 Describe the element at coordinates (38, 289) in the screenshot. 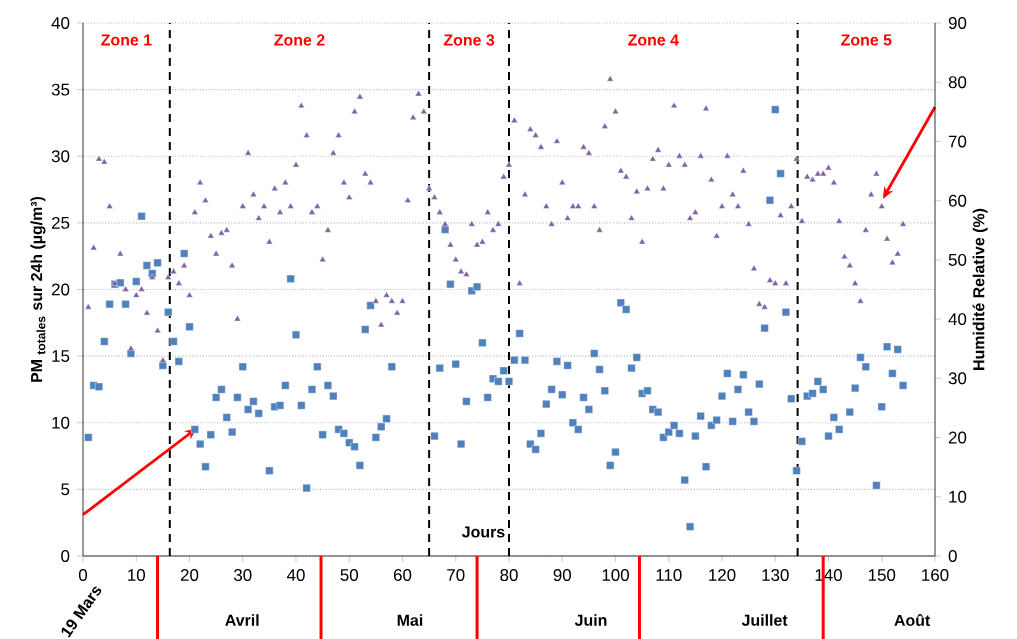

I see `y-axis-title: PM $_{totales}$ sur 24h (µg/m³)` at that location.